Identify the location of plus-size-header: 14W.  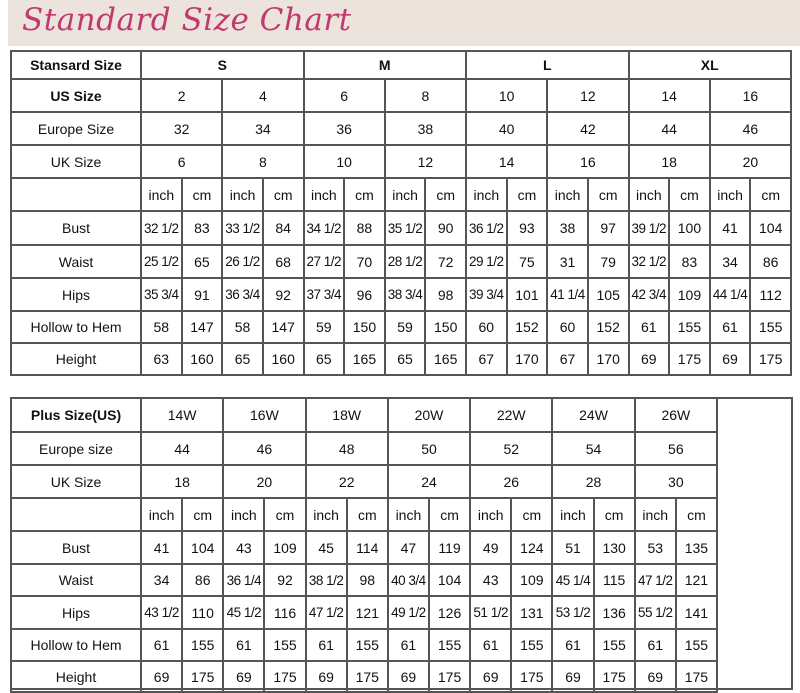
(182, 415).